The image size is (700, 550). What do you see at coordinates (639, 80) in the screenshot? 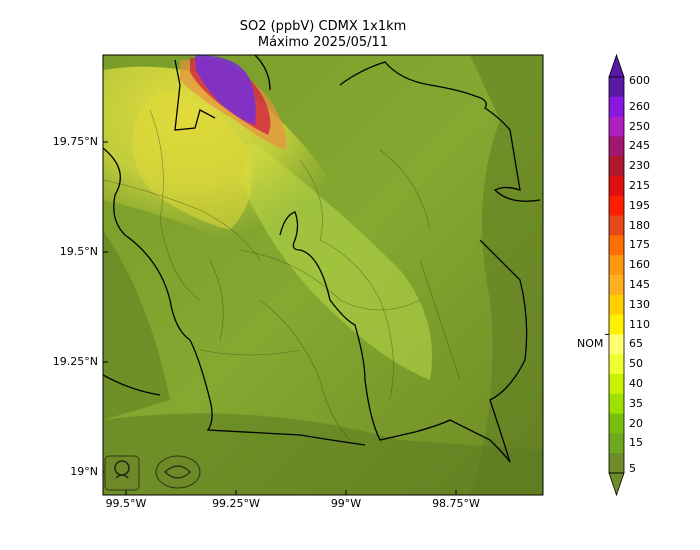
I see `colorbar-level-label: 600` at bounding box center [639, 80].